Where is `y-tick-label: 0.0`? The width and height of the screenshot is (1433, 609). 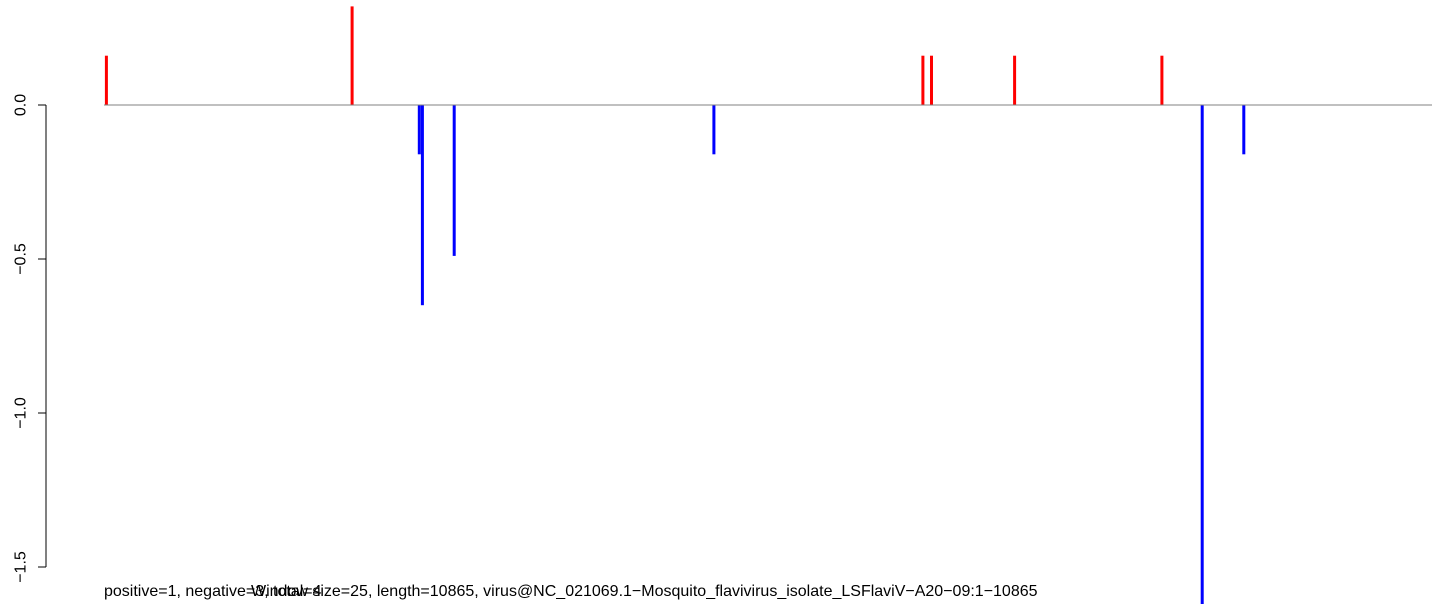 y-tick-label: 0.0 is located at coordinates (21, 105).